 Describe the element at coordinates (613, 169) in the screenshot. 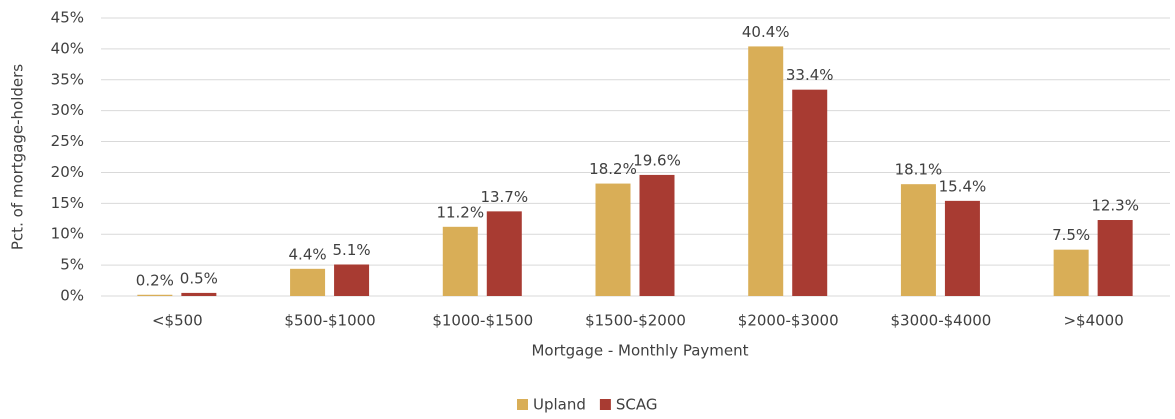

I see `value-label: 18.2%` at that location.